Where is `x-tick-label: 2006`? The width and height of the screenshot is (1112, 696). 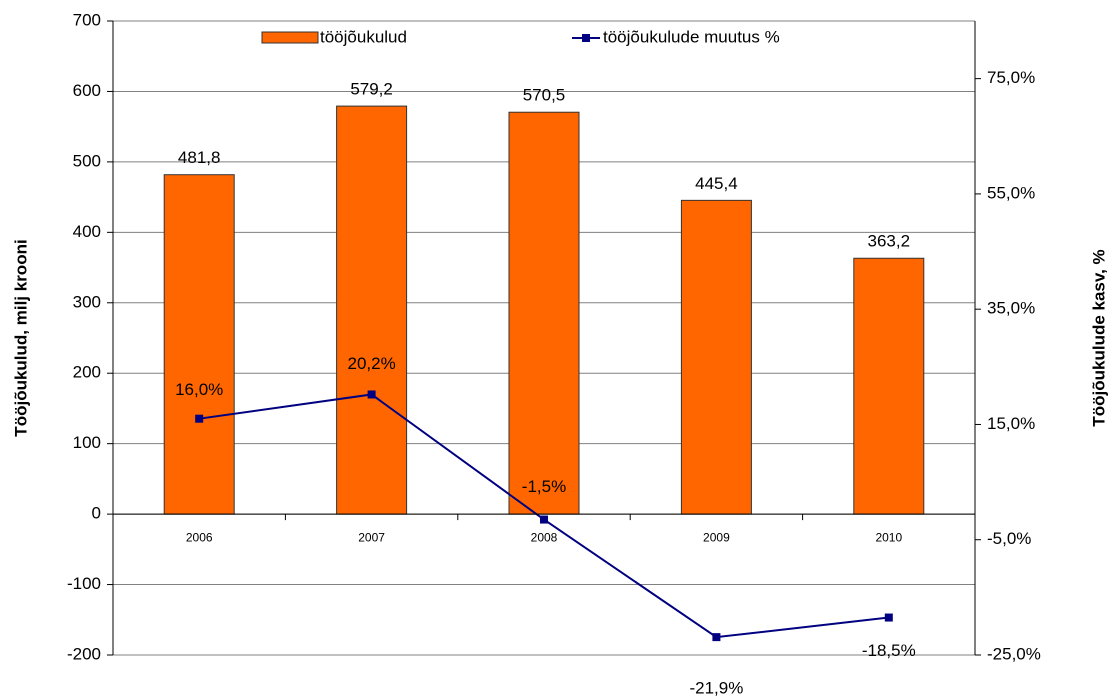 x-tick-label: 2006 is located at coordinates (199, 537).